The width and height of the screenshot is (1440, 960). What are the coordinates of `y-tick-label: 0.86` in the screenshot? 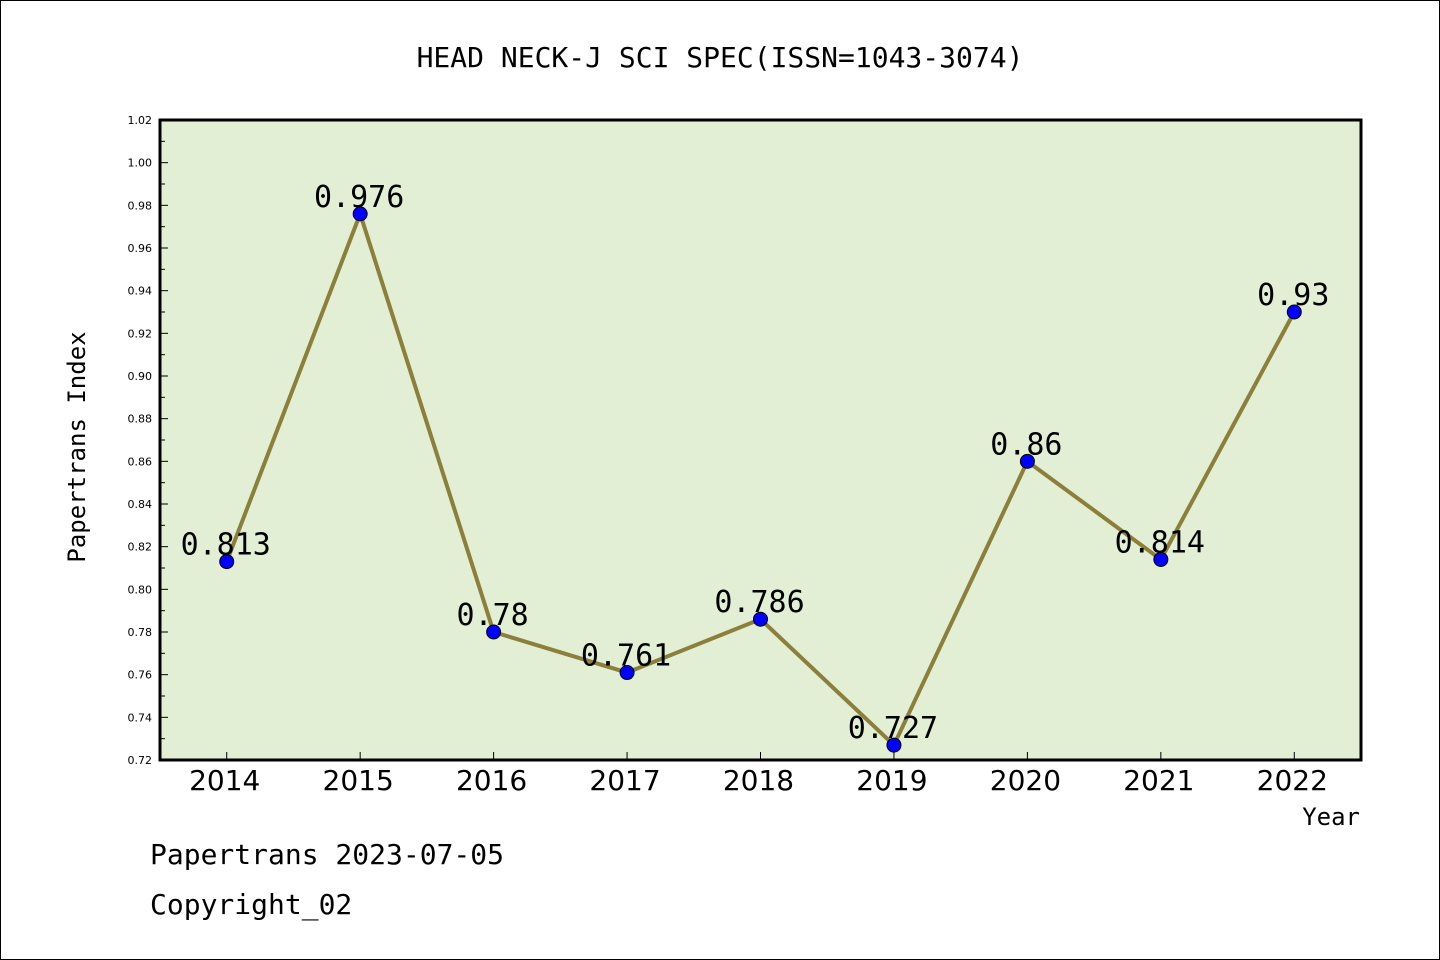 It's located at (140, 461).